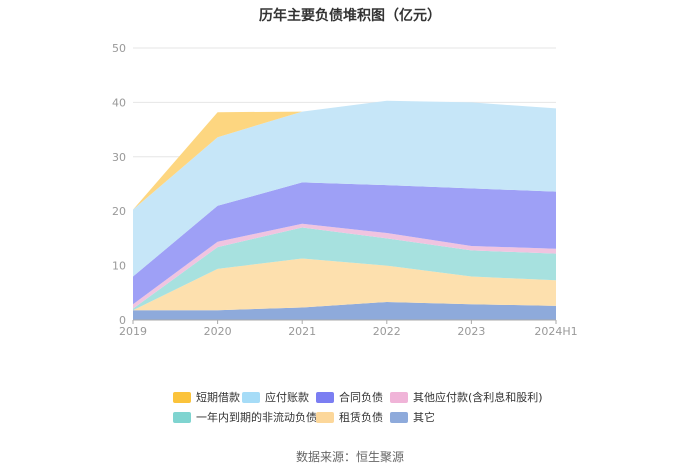 This screenshot has width=700, height=474. I want to click on x-tick-label: 2022, so click(387, 331).